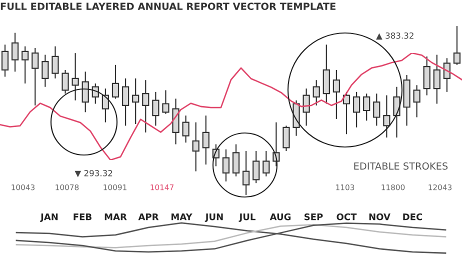  I want to click on annotation: ▼ 293.32, so click(93, 174).